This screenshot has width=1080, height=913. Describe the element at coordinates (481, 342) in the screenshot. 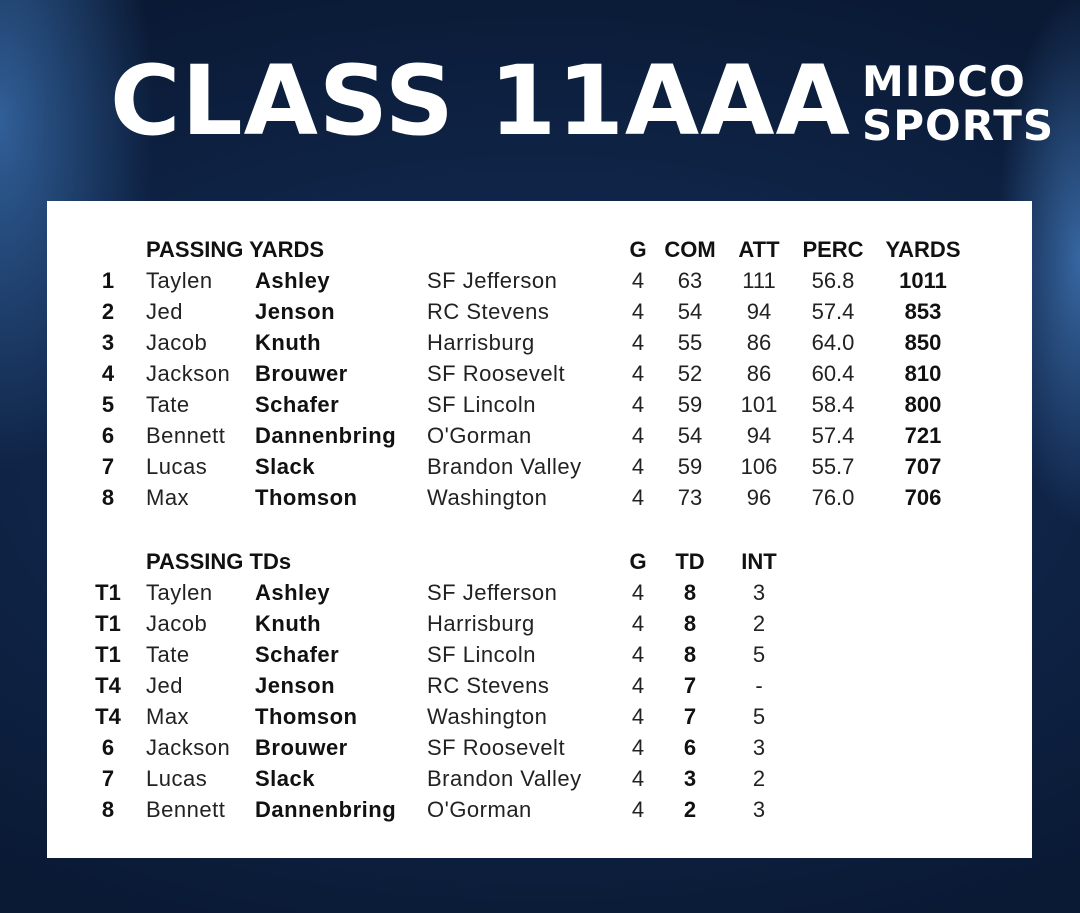

I see `school: Harrisburg` at that location.